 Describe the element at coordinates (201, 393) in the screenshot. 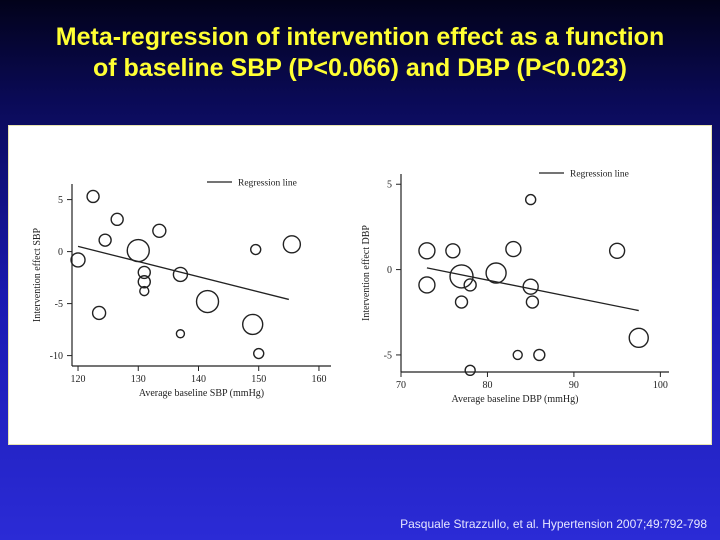

I see `sbp-x-axis-label: Average baseline SBP (mmHg)` at that location.